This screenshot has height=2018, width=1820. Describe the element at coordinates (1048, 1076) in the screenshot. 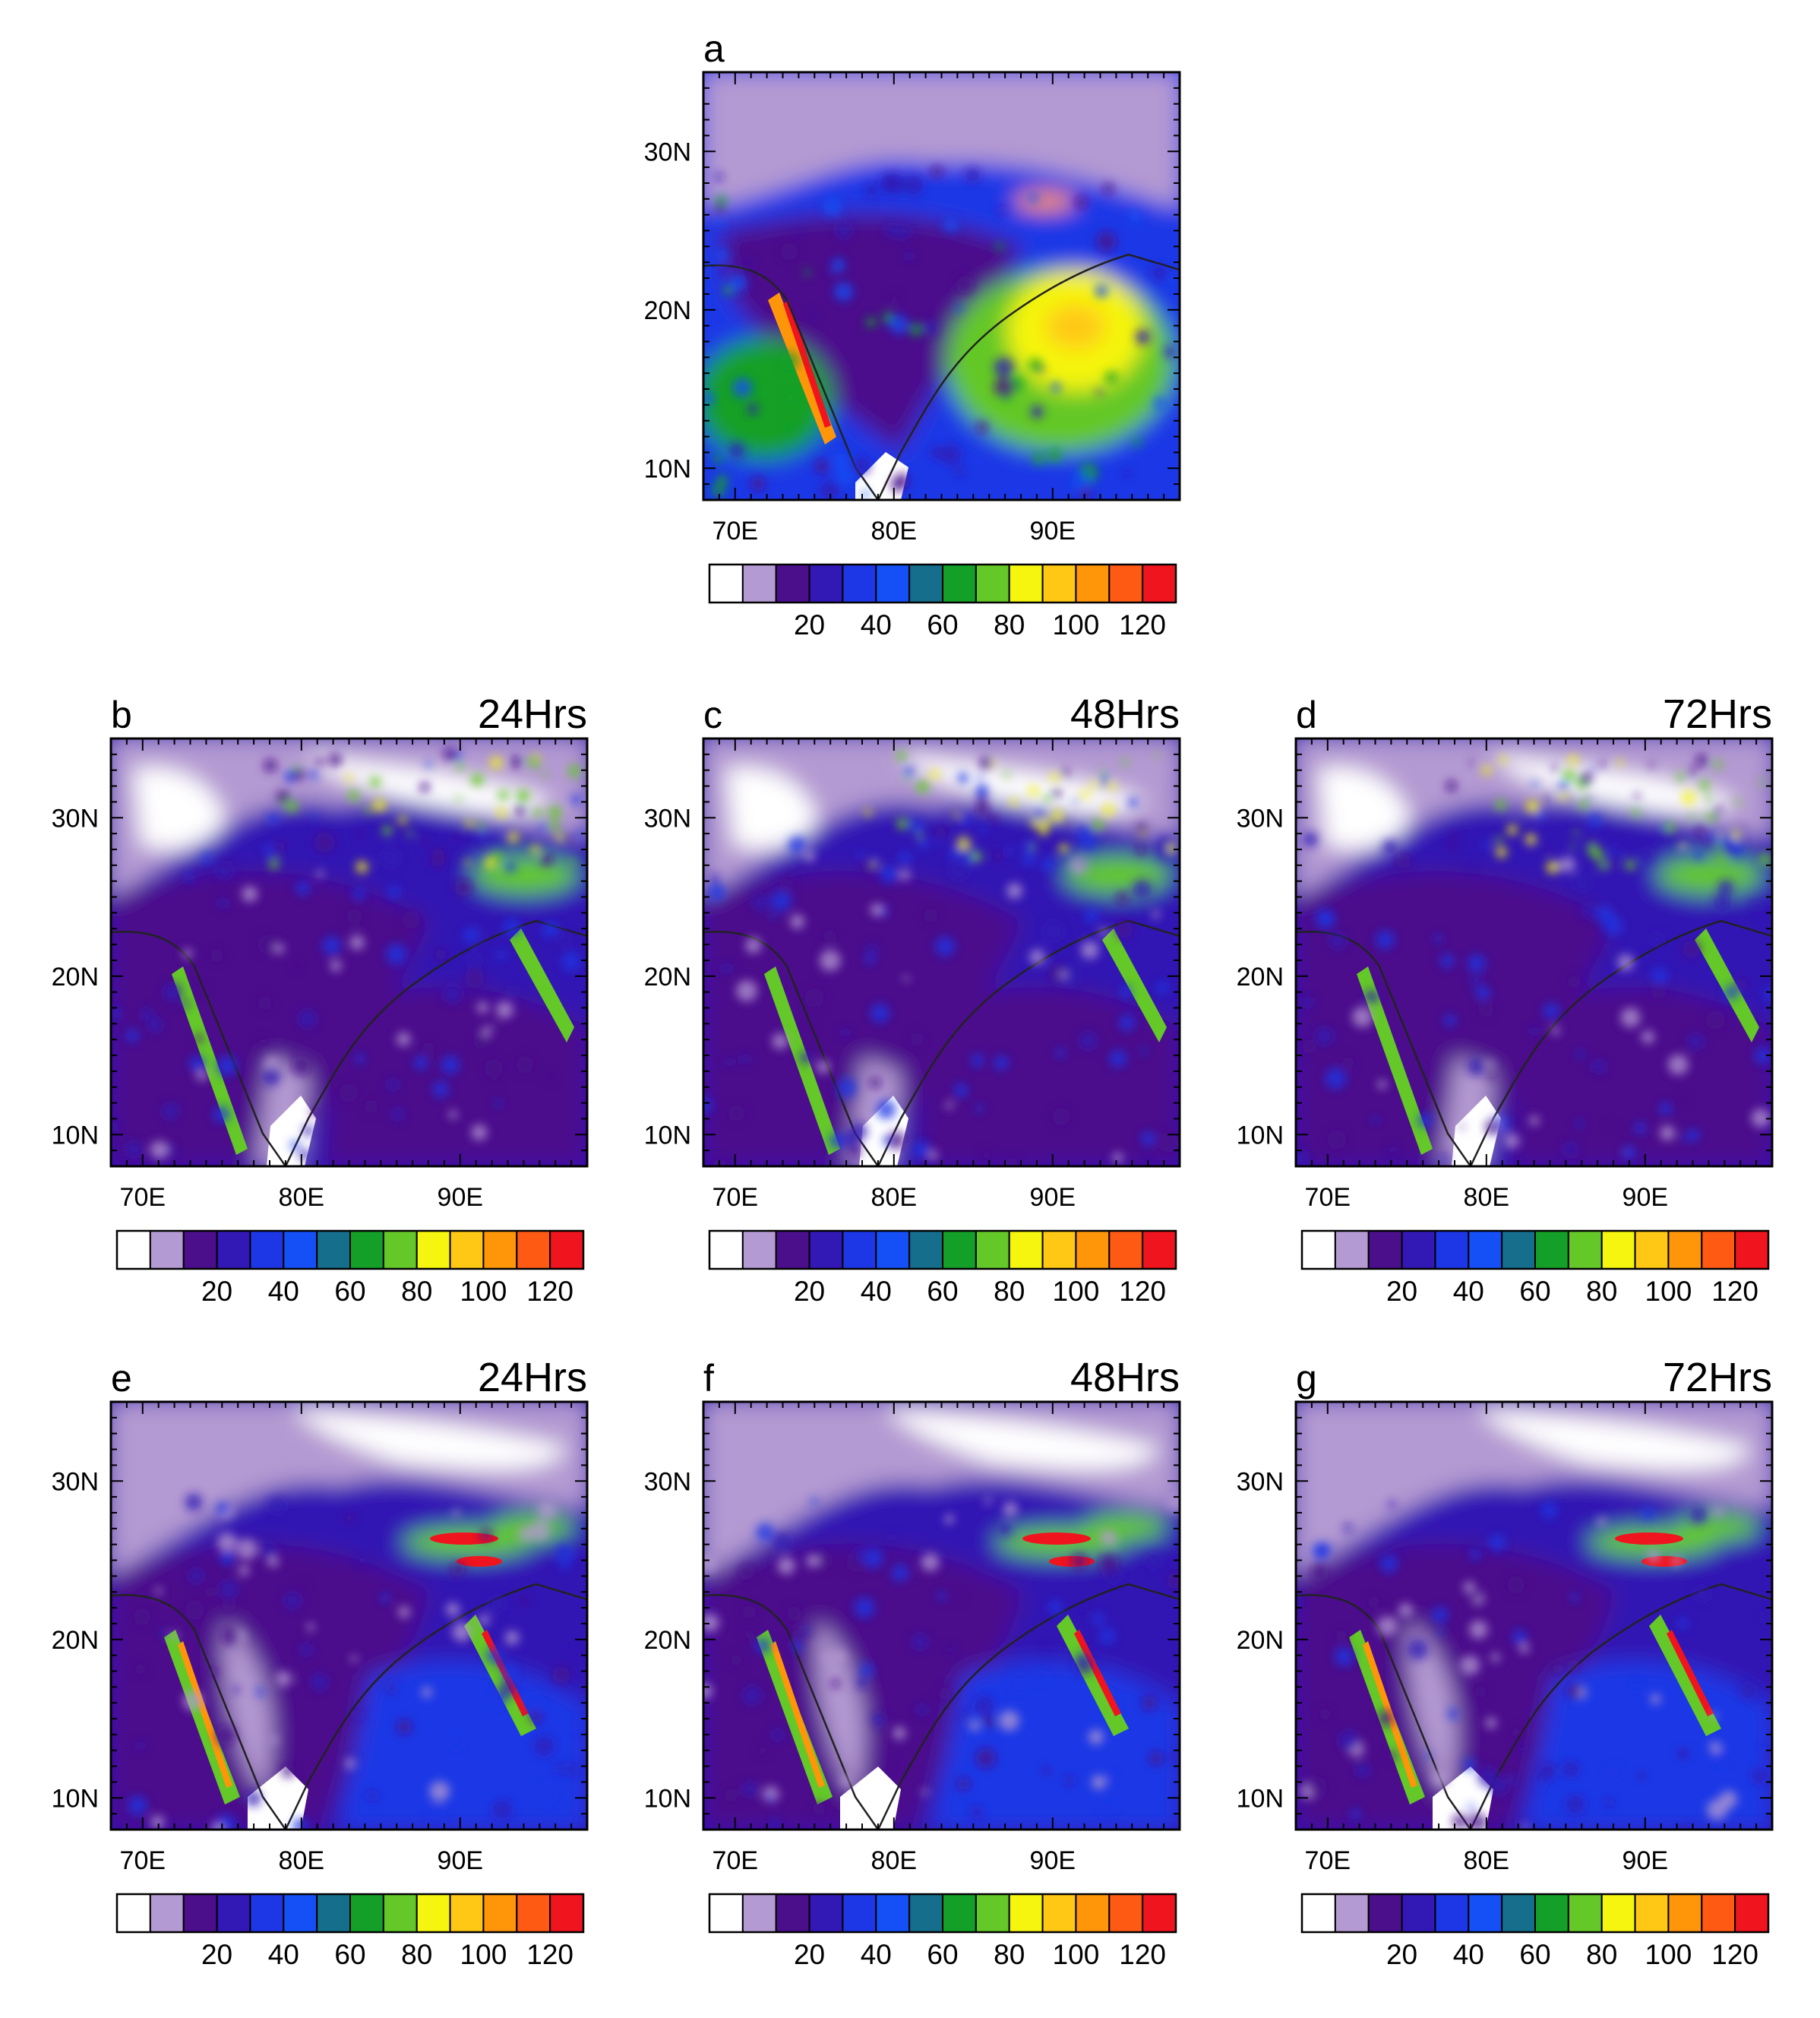

I see `bay-region` at that location.